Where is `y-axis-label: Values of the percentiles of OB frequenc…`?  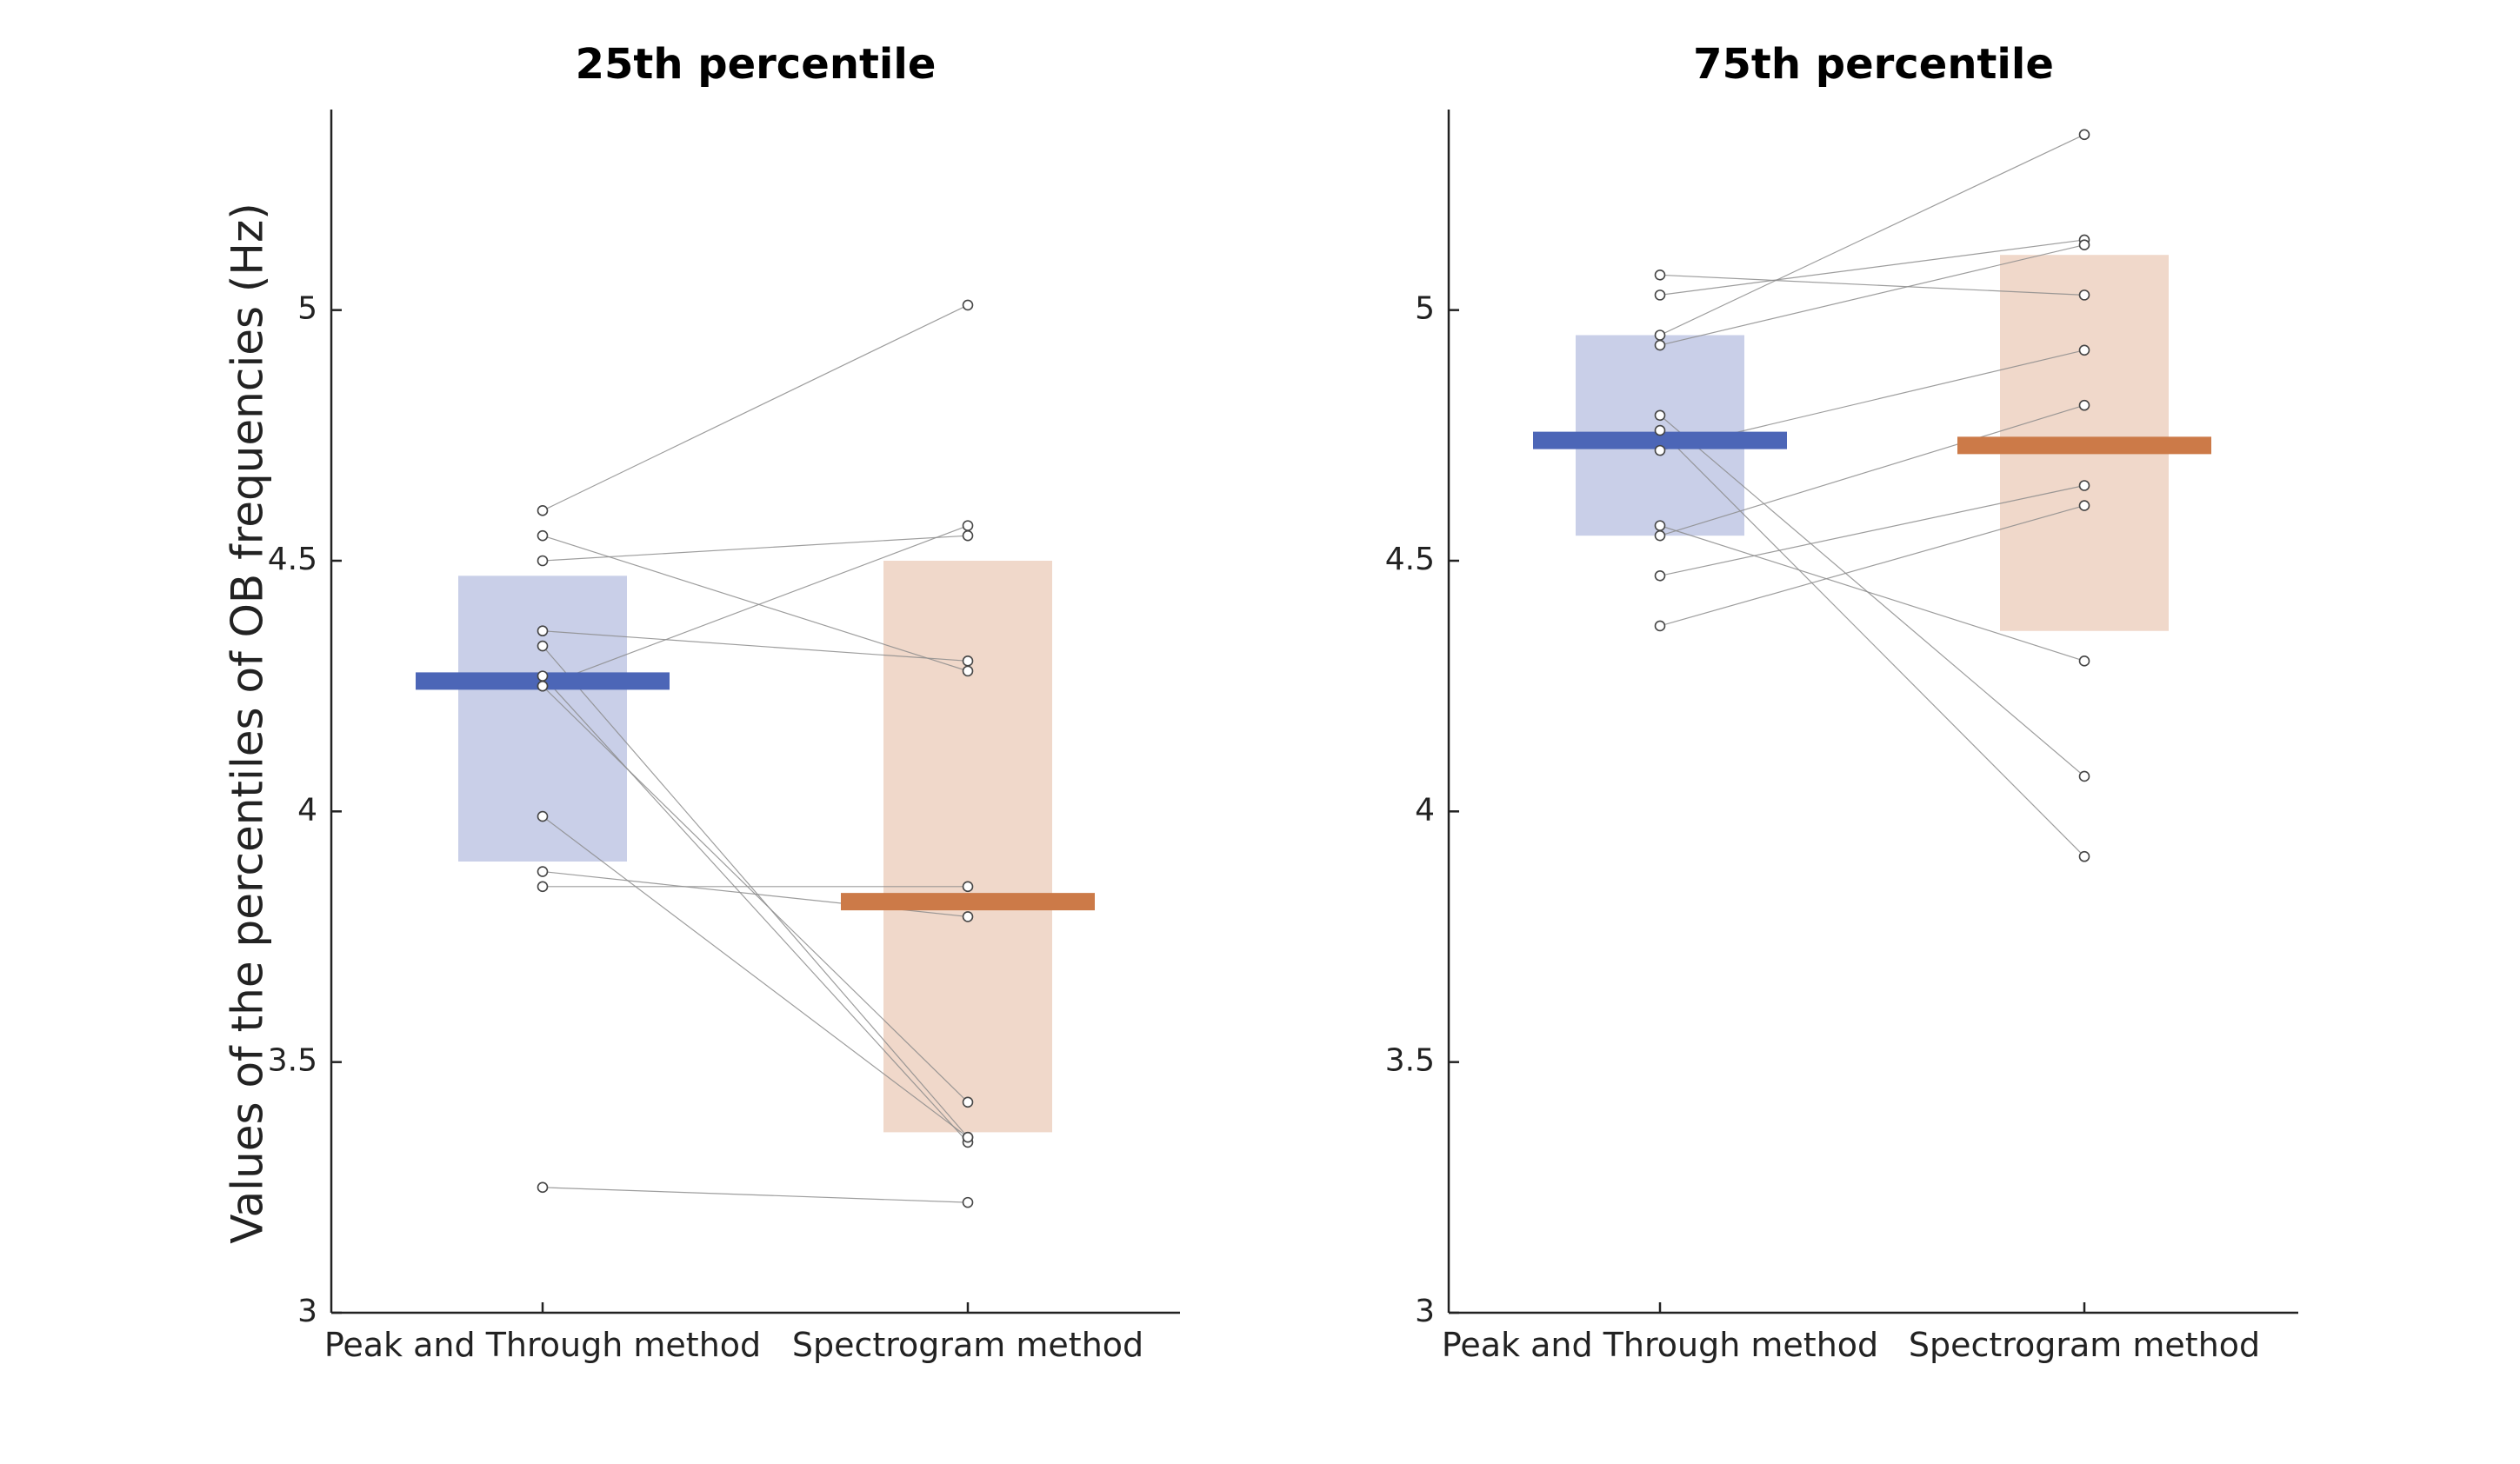
y-axis-label: Values of the percentiles of OB frequenc… is located at coordinates (248, 724).